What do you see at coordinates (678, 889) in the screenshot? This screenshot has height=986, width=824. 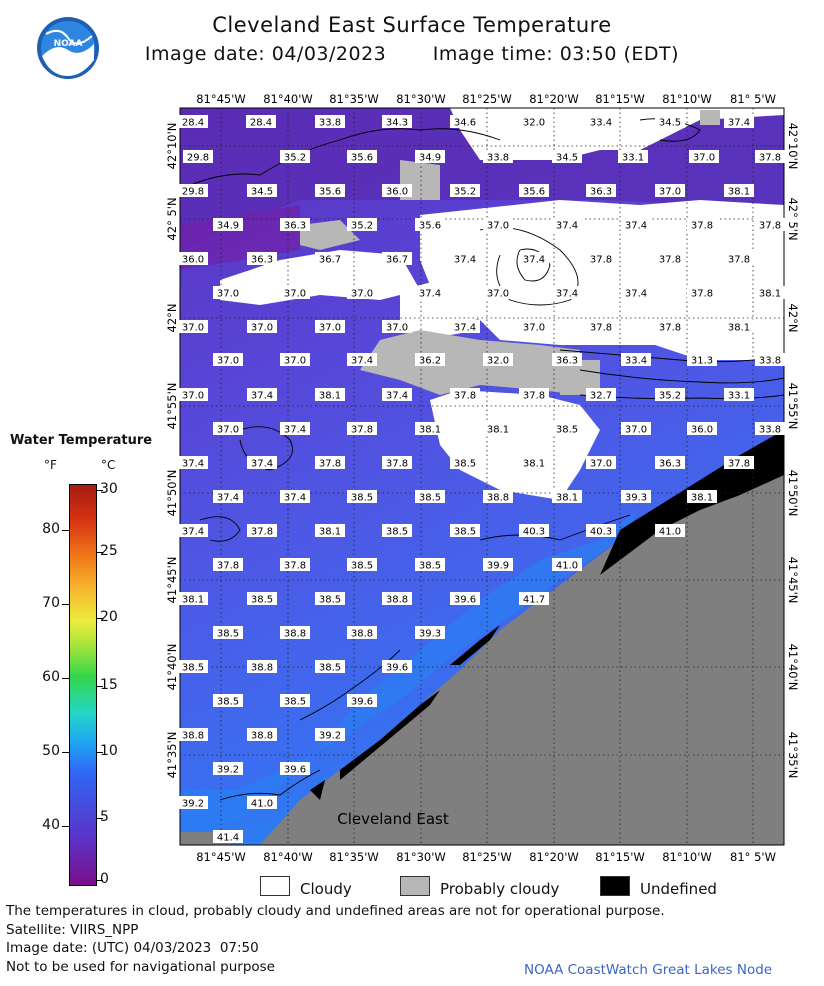 I see `undefined-label: Undefined` at bounding box center [678, 889].